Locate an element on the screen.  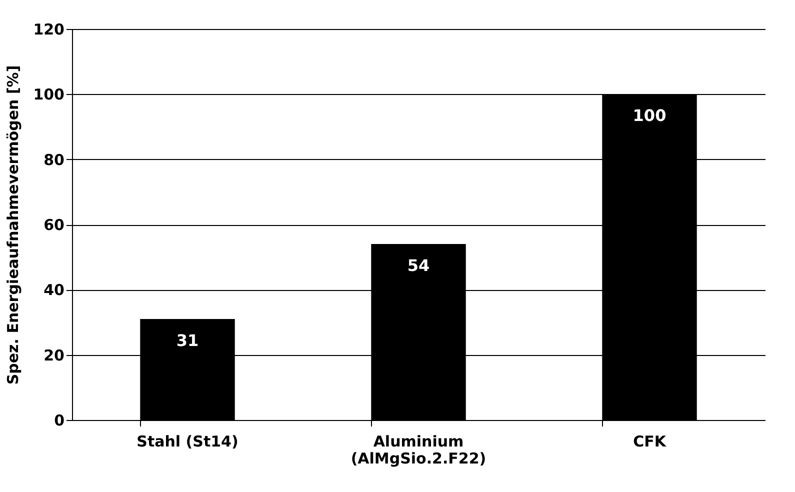
x-tick-label: CFK is located at coordinates (650, 441).